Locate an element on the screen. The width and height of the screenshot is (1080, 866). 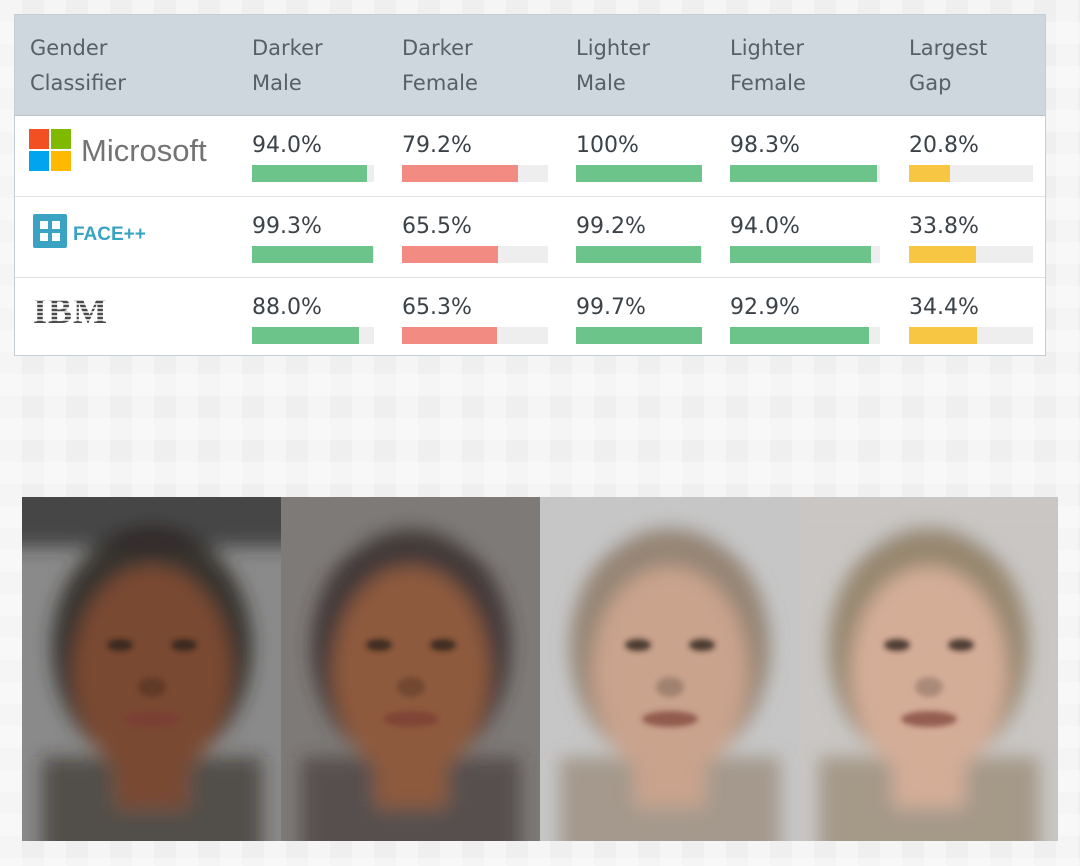
average-face-darker-female is located at coordinates (410, 669).